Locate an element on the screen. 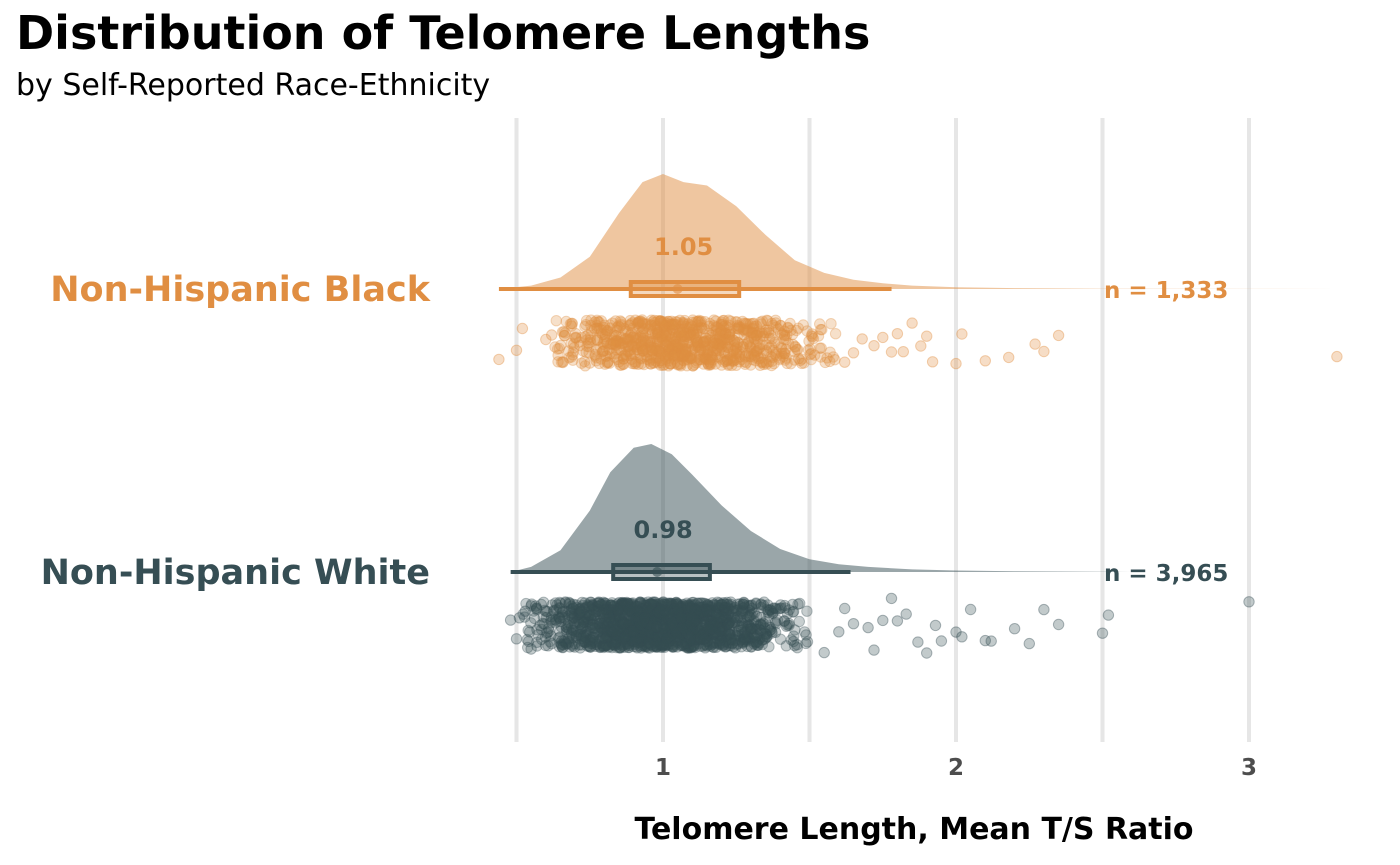 Image resolution: width=1400 pixels, height=865 pixels. median-point is located at coordinates (657, 572).